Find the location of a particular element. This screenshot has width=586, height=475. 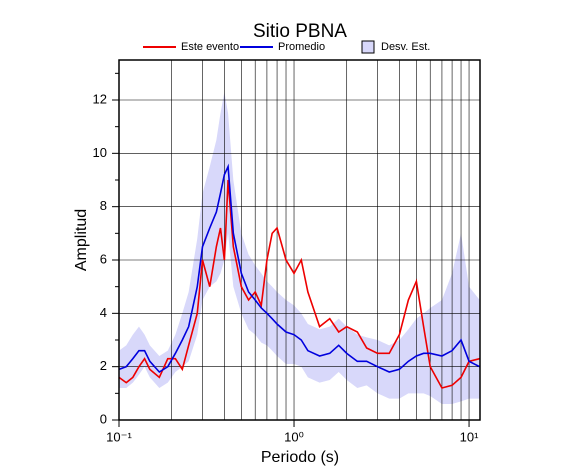

y-tick-label: 12 is located at coordinates (100, 98).